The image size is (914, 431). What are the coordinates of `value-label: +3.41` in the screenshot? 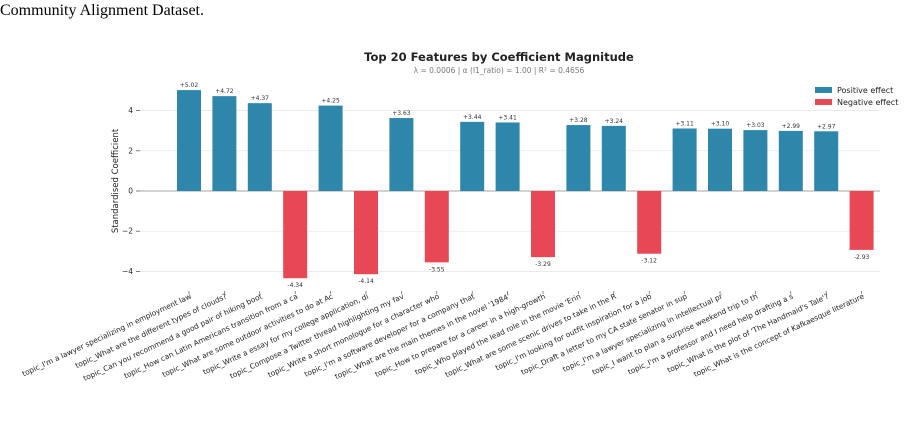 It's located at (507, 117).